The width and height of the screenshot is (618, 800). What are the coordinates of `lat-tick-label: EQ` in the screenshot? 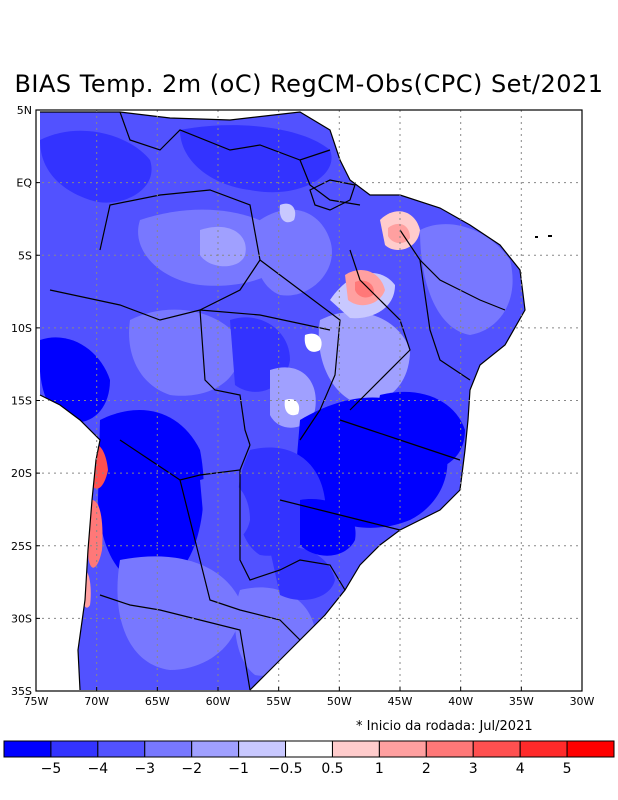 It's located at (24, 183).